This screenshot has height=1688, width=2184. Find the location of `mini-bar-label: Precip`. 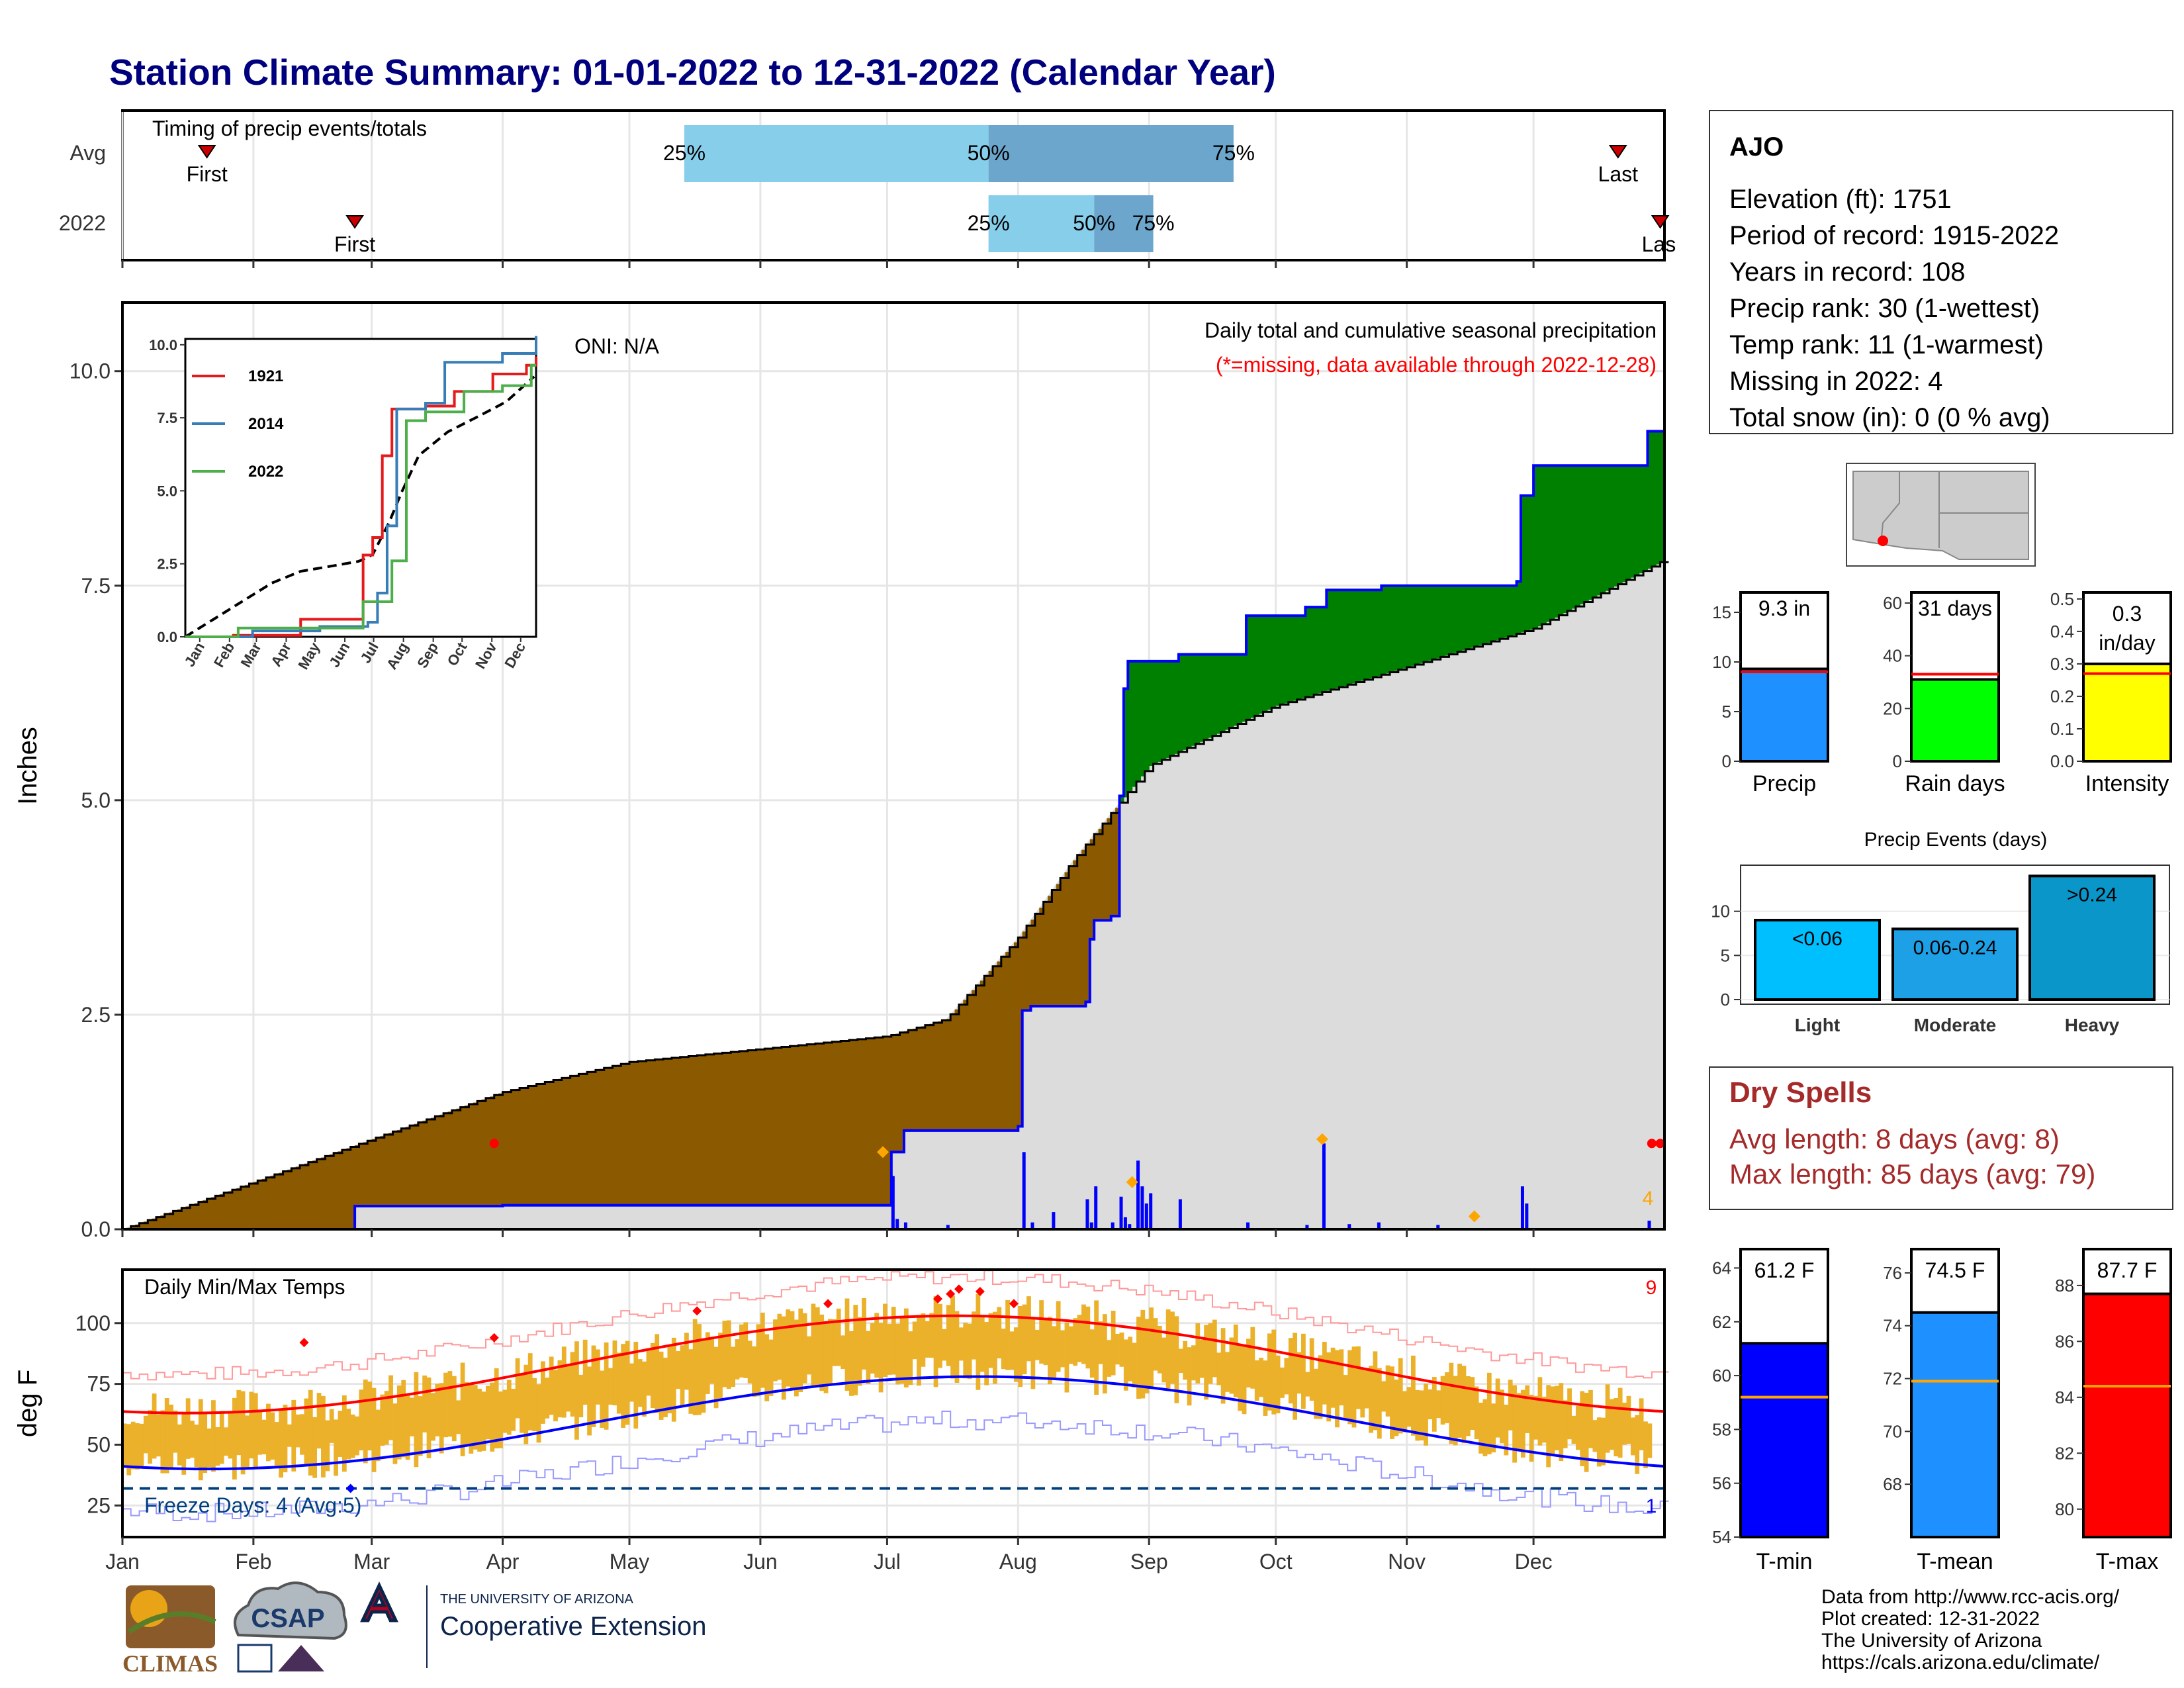

mini-bar-label: Precip is located at coordinates (1784, 783).